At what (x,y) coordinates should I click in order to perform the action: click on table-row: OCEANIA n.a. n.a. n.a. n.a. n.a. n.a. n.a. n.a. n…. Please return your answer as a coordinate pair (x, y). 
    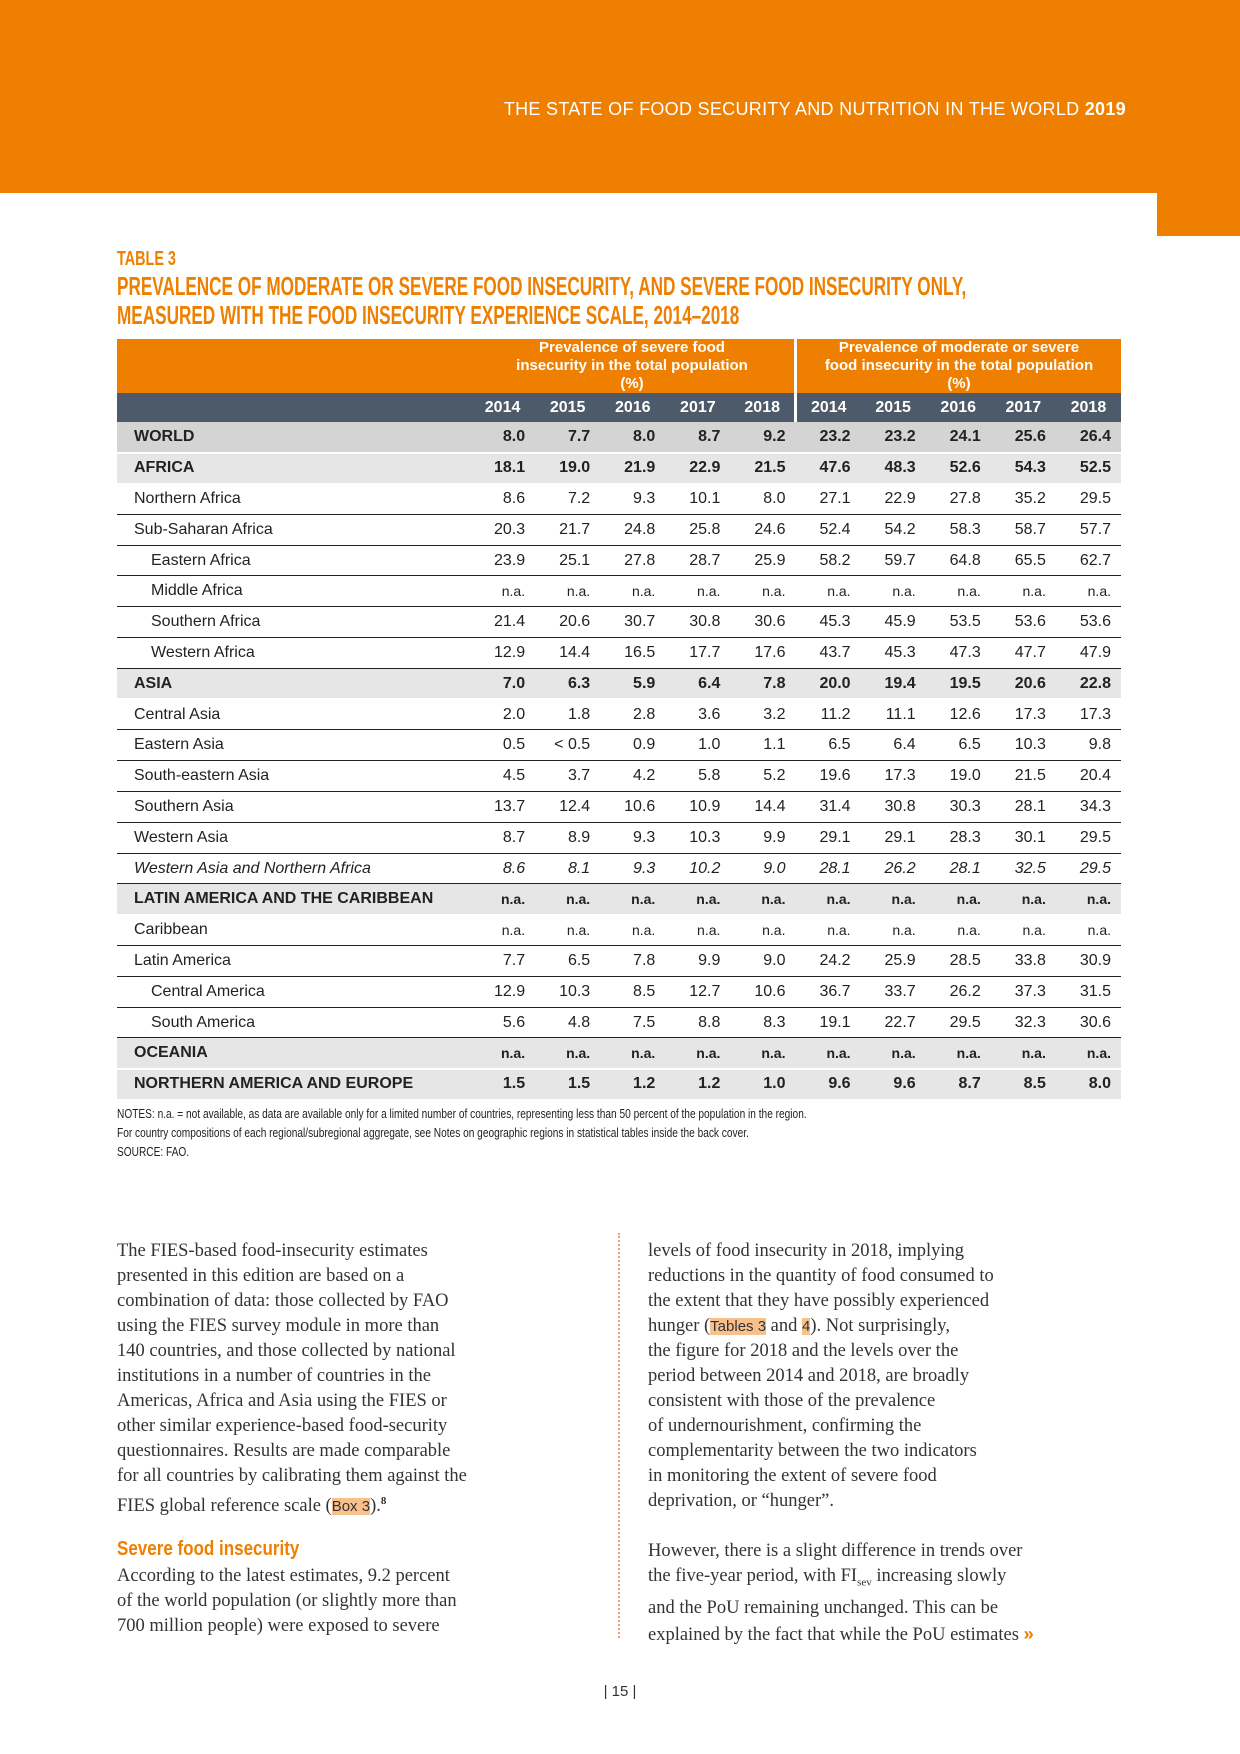
    Looking at the image, I should click on (619, 1053).